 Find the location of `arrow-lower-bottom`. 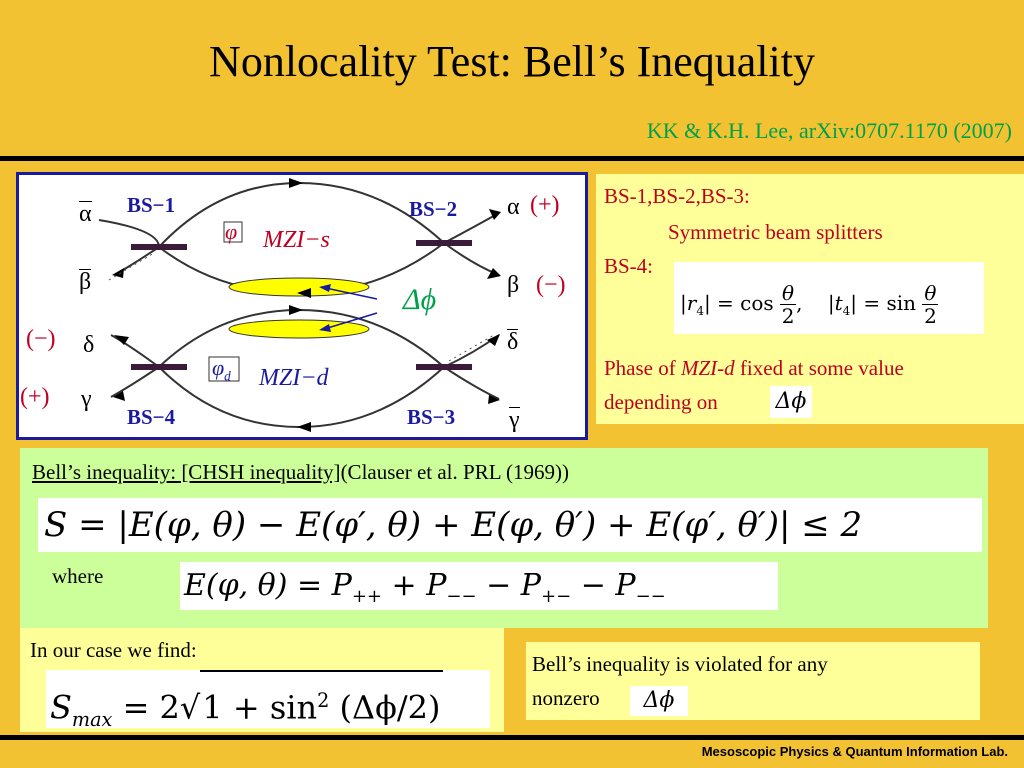

arrow-lower-bottom is located at coordinates (304, 427).